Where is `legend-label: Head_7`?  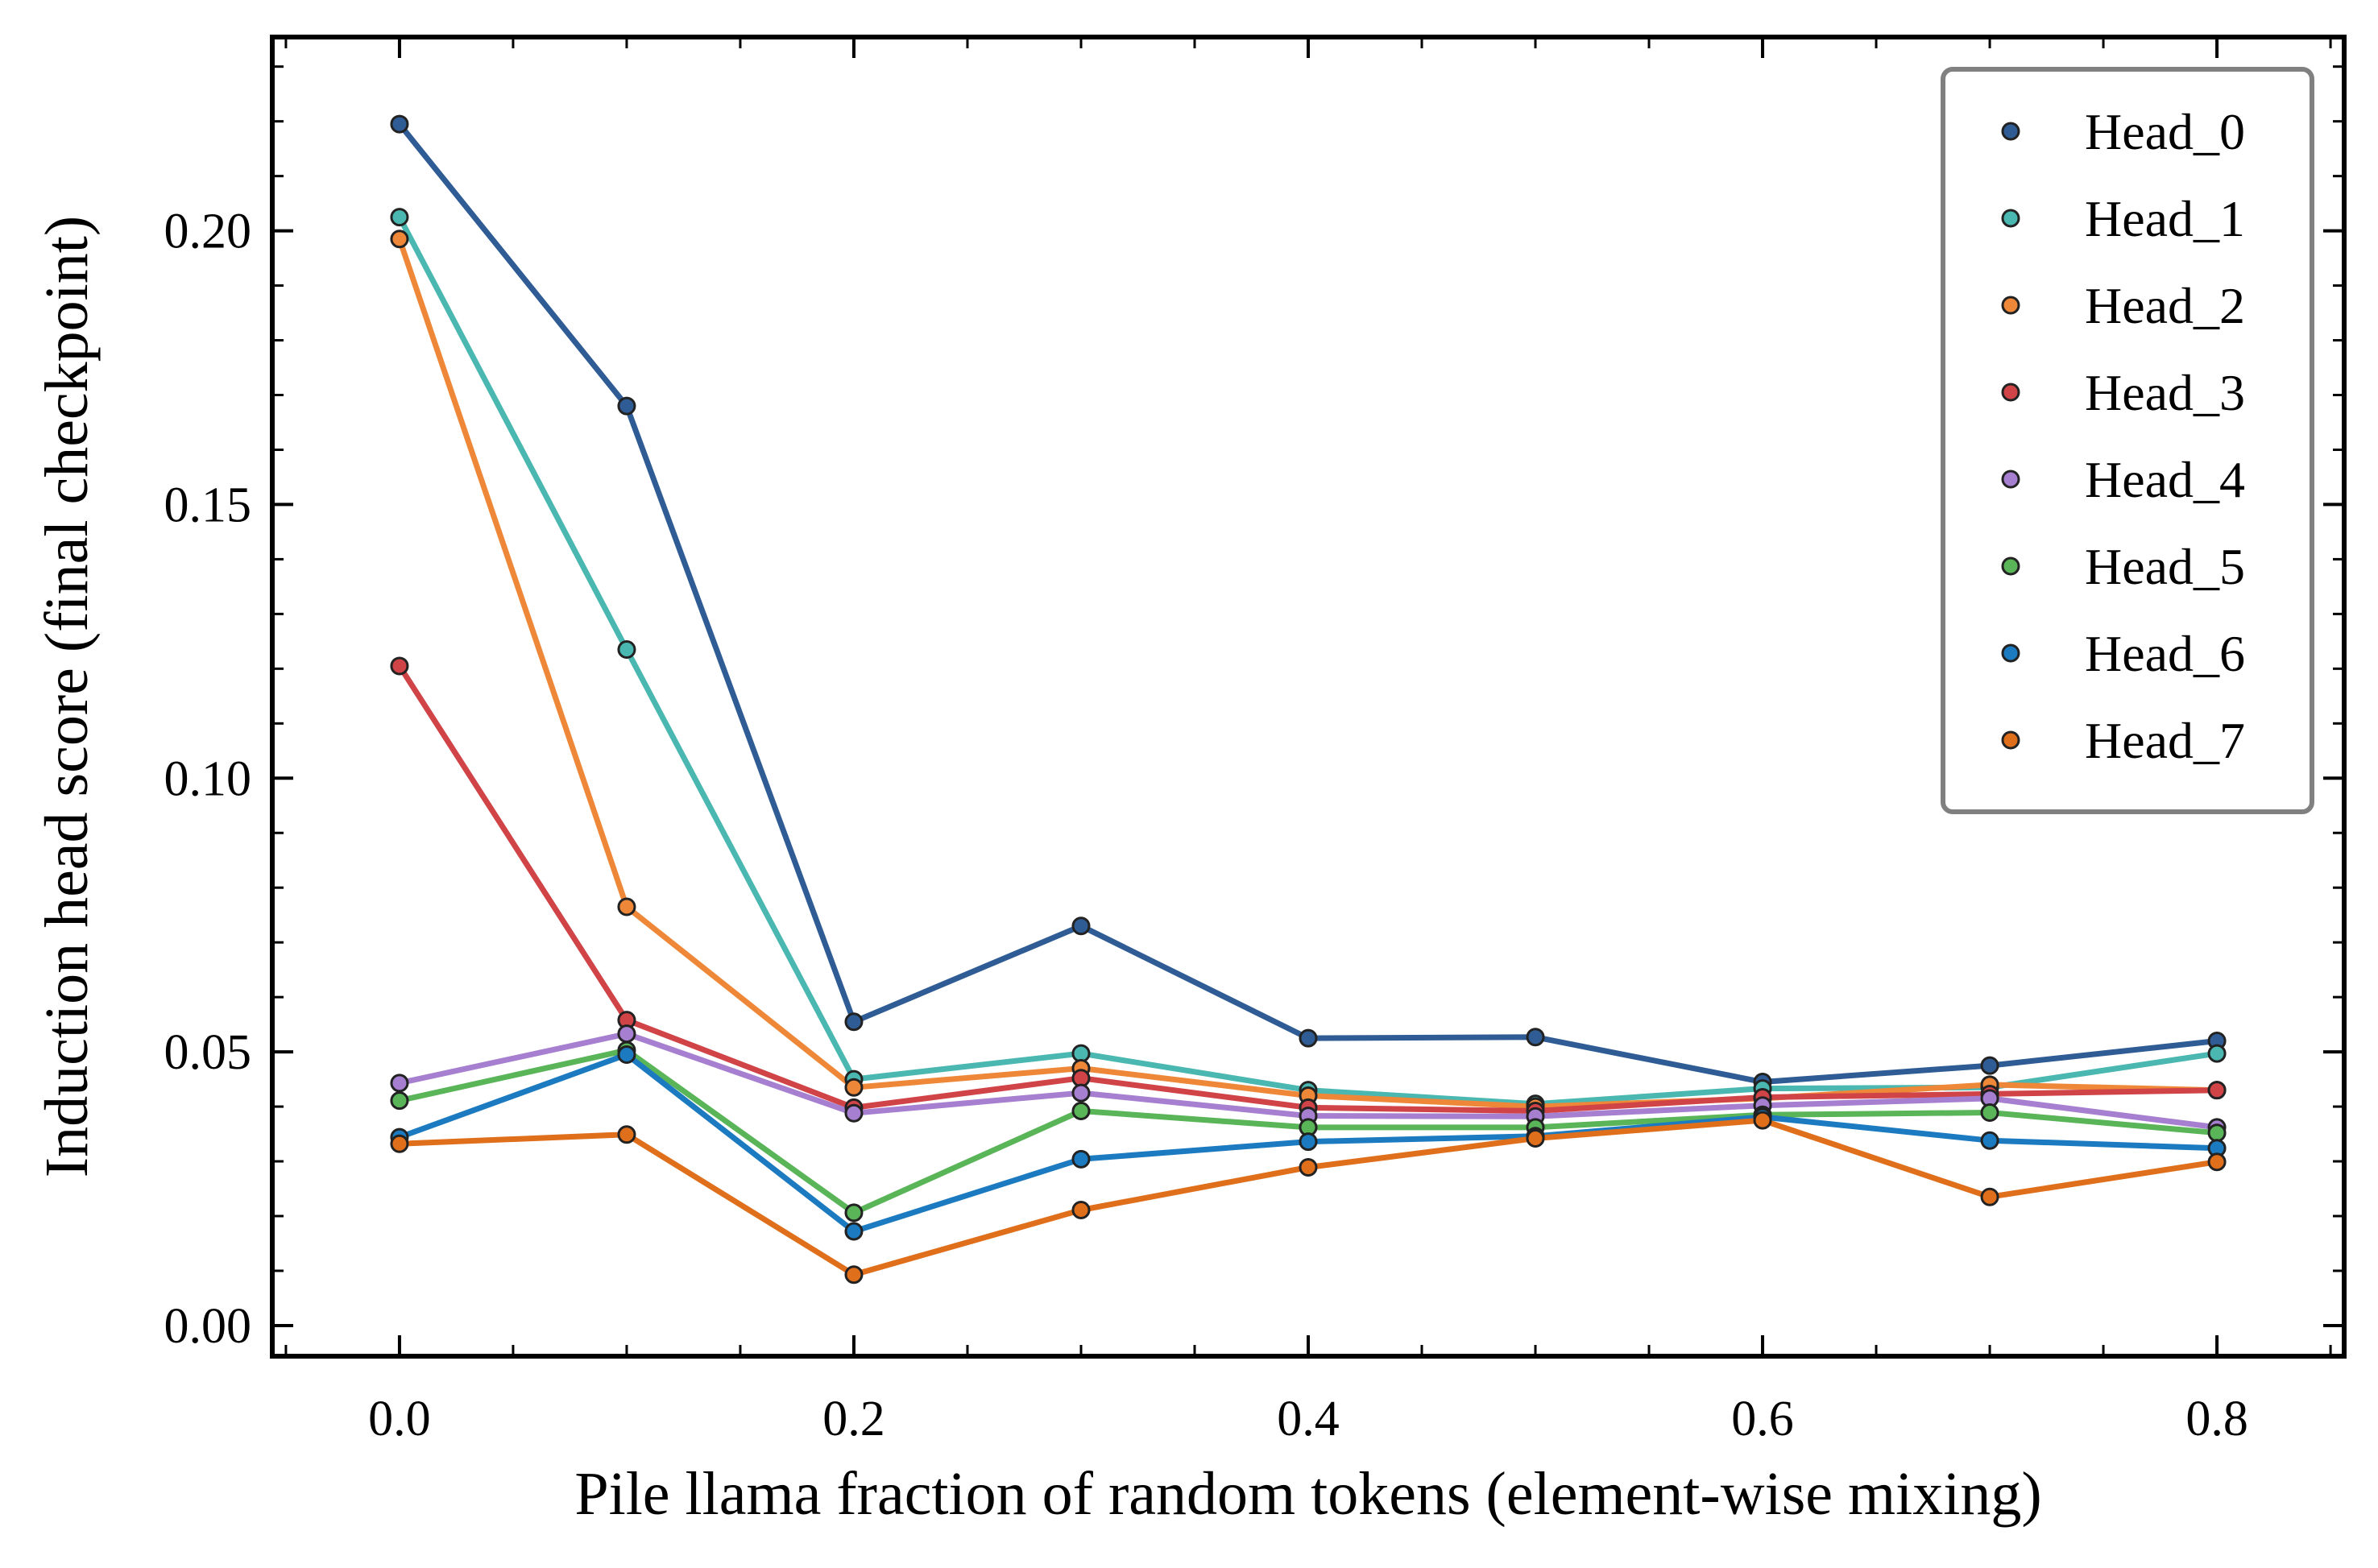 legend-label: Head_7 is located at coordinates (2165, 741).